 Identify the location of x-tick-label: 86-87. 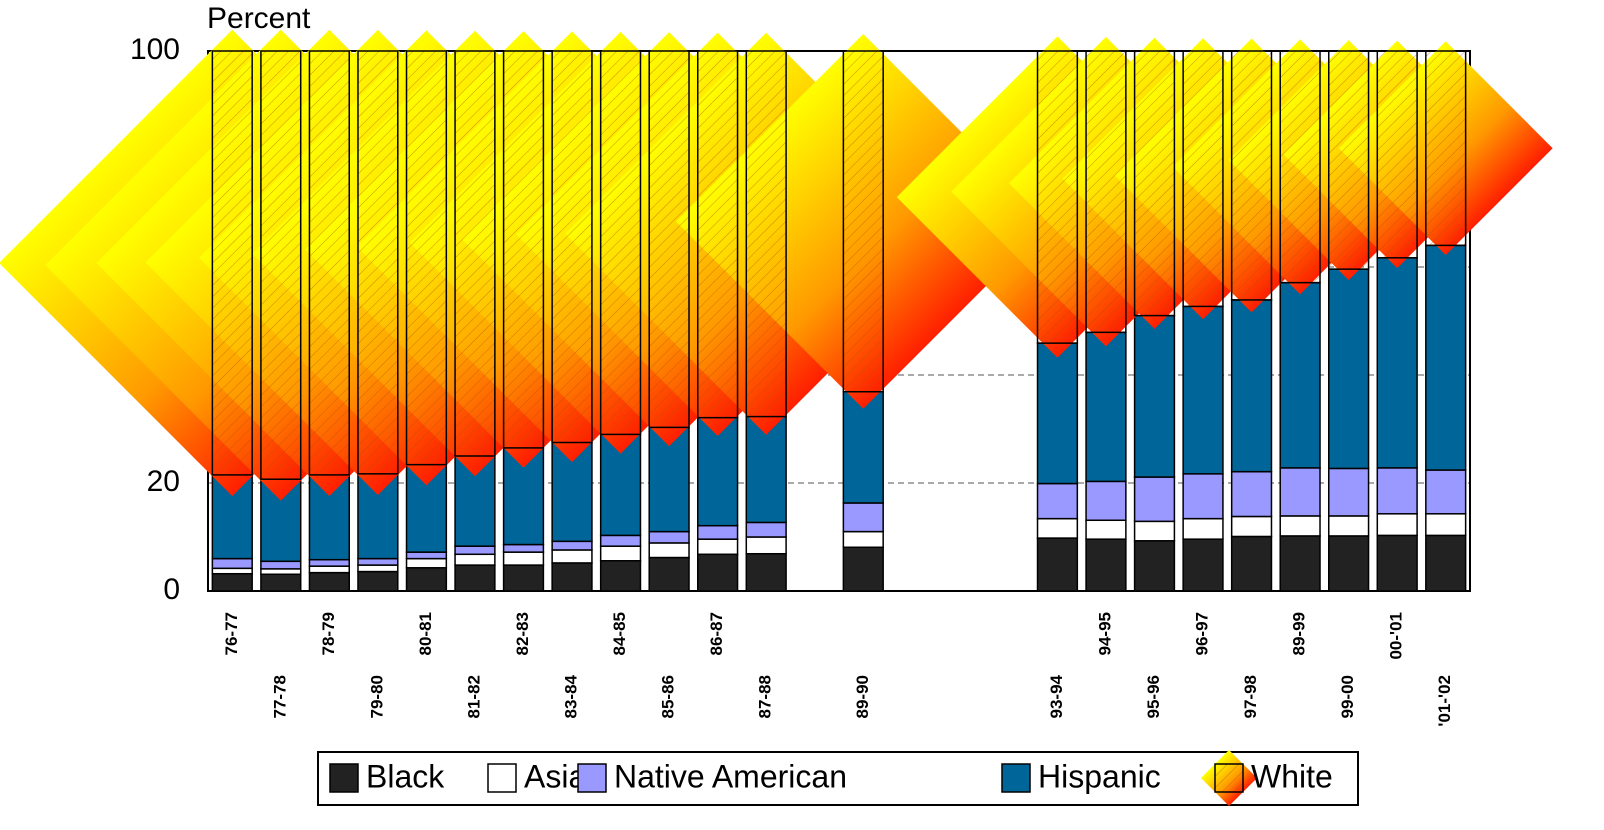
(716, 633).